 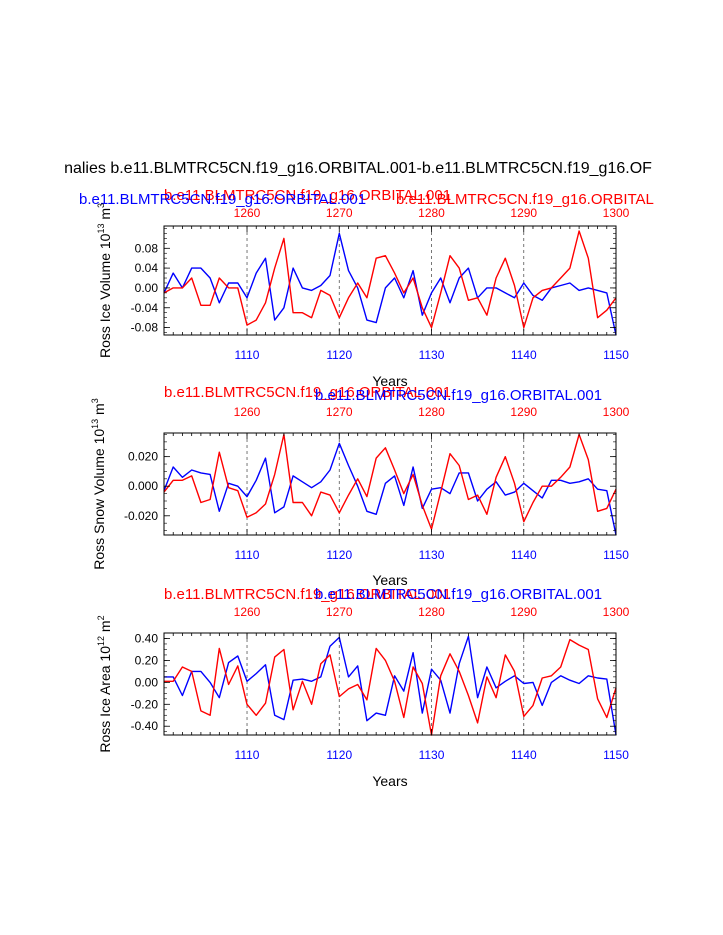 What do you see at coordinates (141, 516) in the screenshot?
I see `y-tick-label: -0.020` at bounding box center [141, 516].